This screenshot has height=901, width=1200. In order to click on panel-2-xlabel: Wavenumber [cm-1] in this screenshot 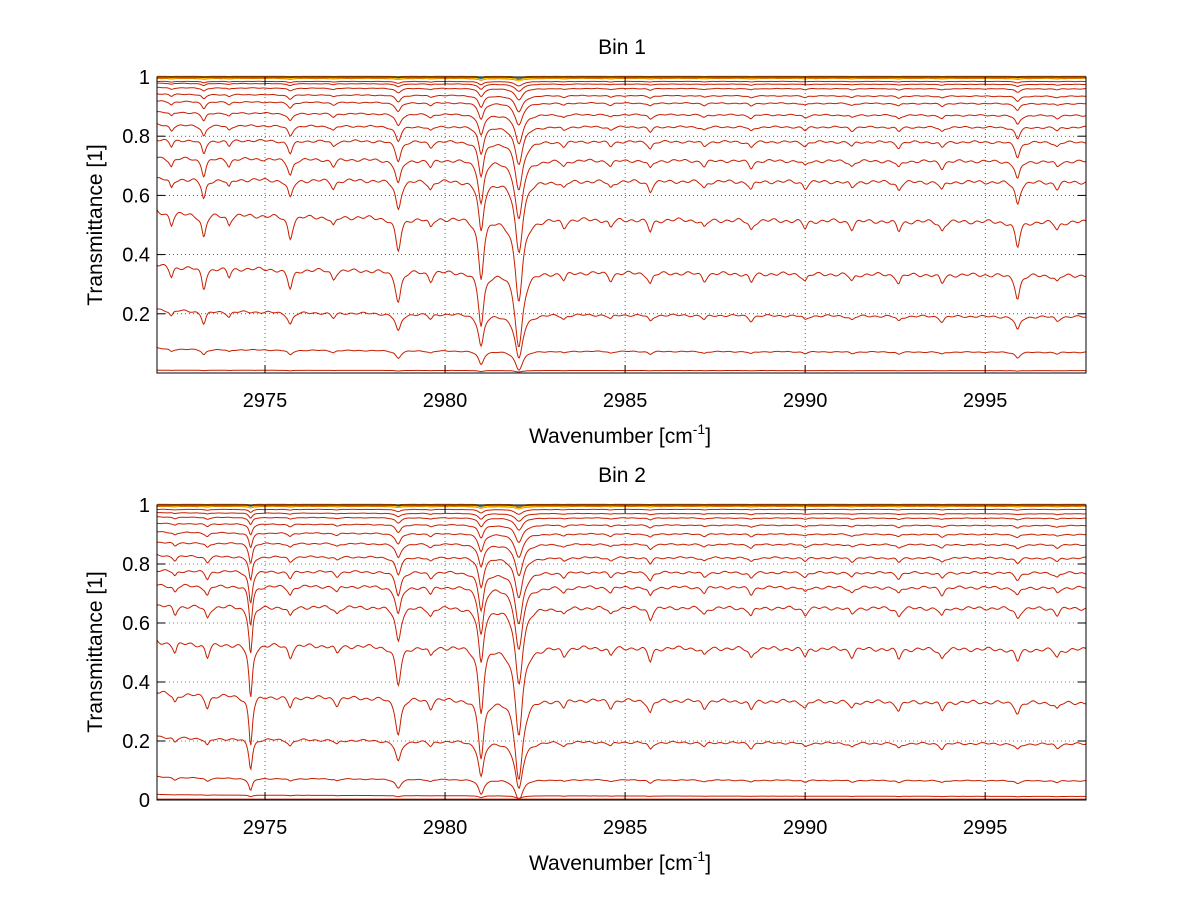, I will do `click(620, 861)`.